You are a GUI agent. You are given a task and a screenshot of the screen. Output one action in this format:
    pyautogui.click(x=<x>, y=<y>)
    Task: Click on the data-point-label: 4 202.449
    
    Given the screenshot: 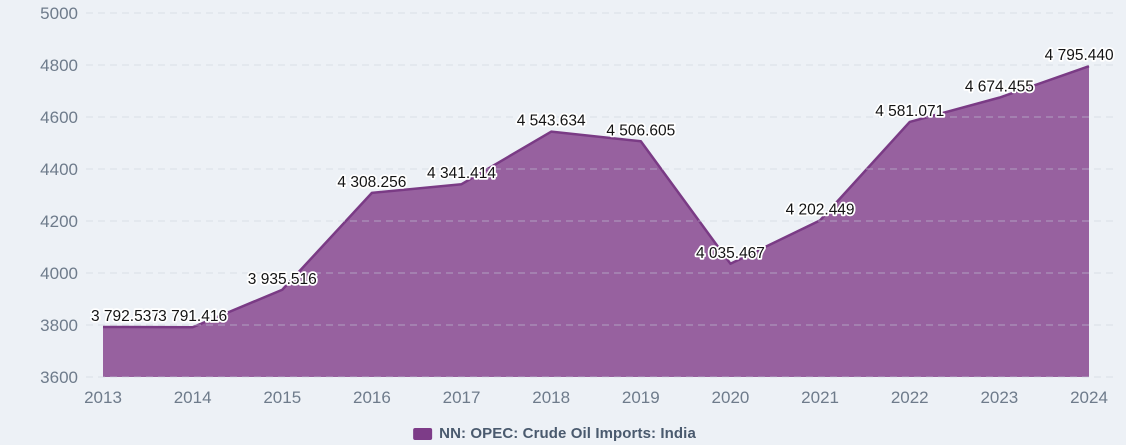 What is the action you would take?
    pyautogui.click(x=820, y=209)
    